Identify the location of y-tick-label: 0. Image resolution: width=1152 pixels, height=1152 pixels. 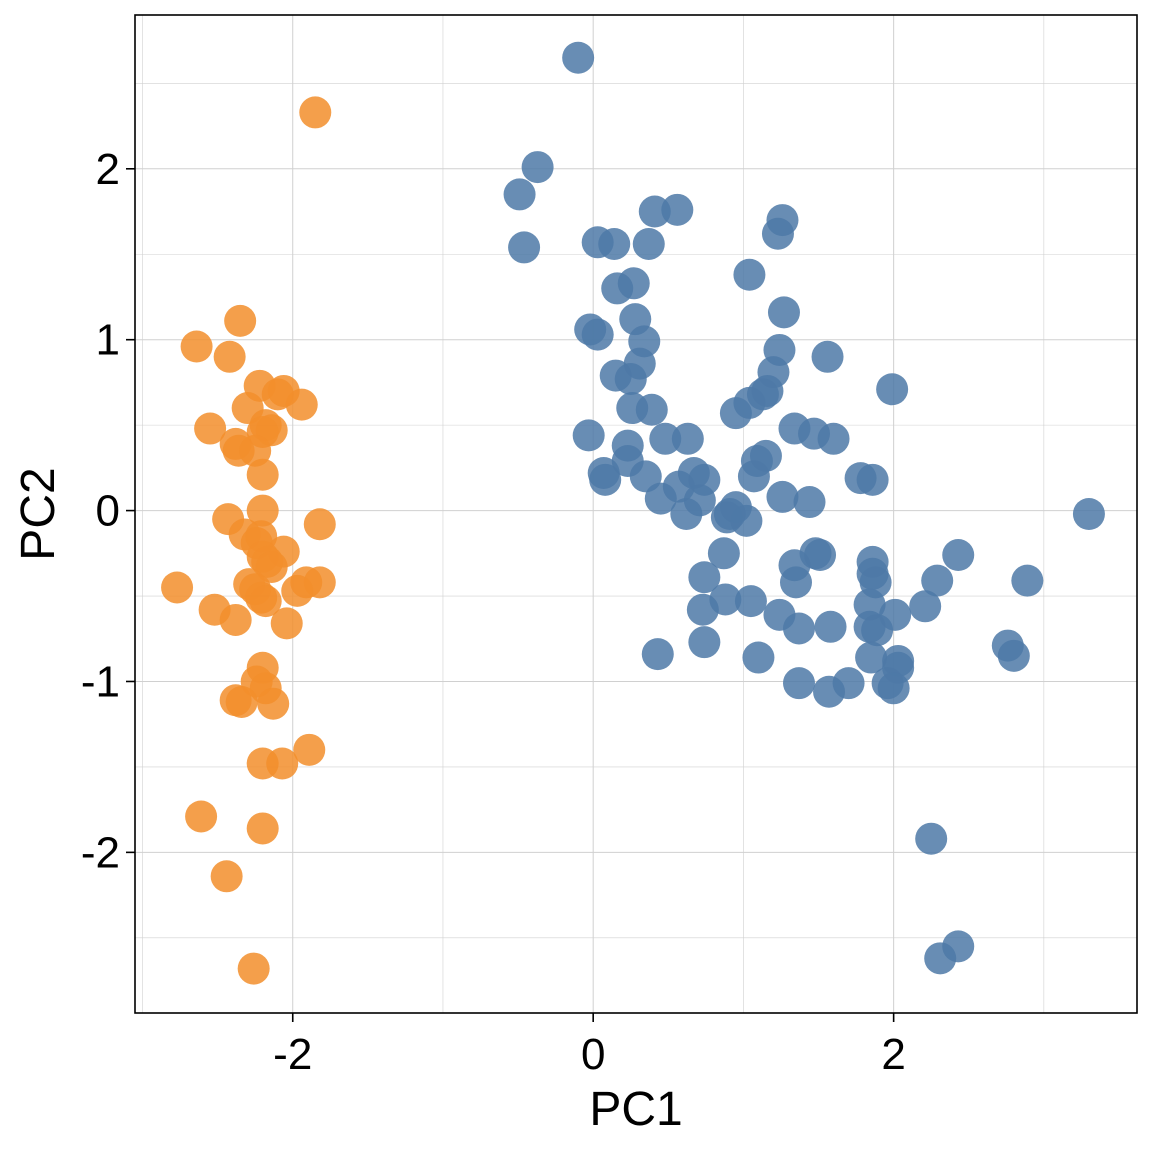
(108, 511).